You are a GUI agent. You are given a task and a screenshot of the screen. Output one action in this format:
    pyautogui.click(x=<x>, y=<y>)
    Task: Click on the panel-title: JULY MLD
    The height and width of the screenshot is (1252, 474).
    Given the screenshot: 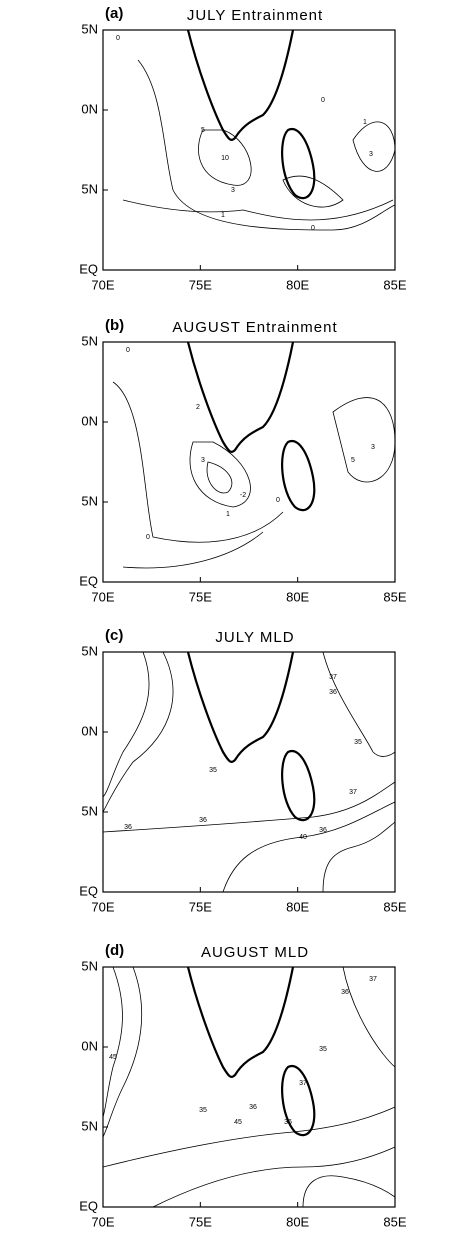 What is the action you would take?
    pyautogui.click(x=254, y=637)
    